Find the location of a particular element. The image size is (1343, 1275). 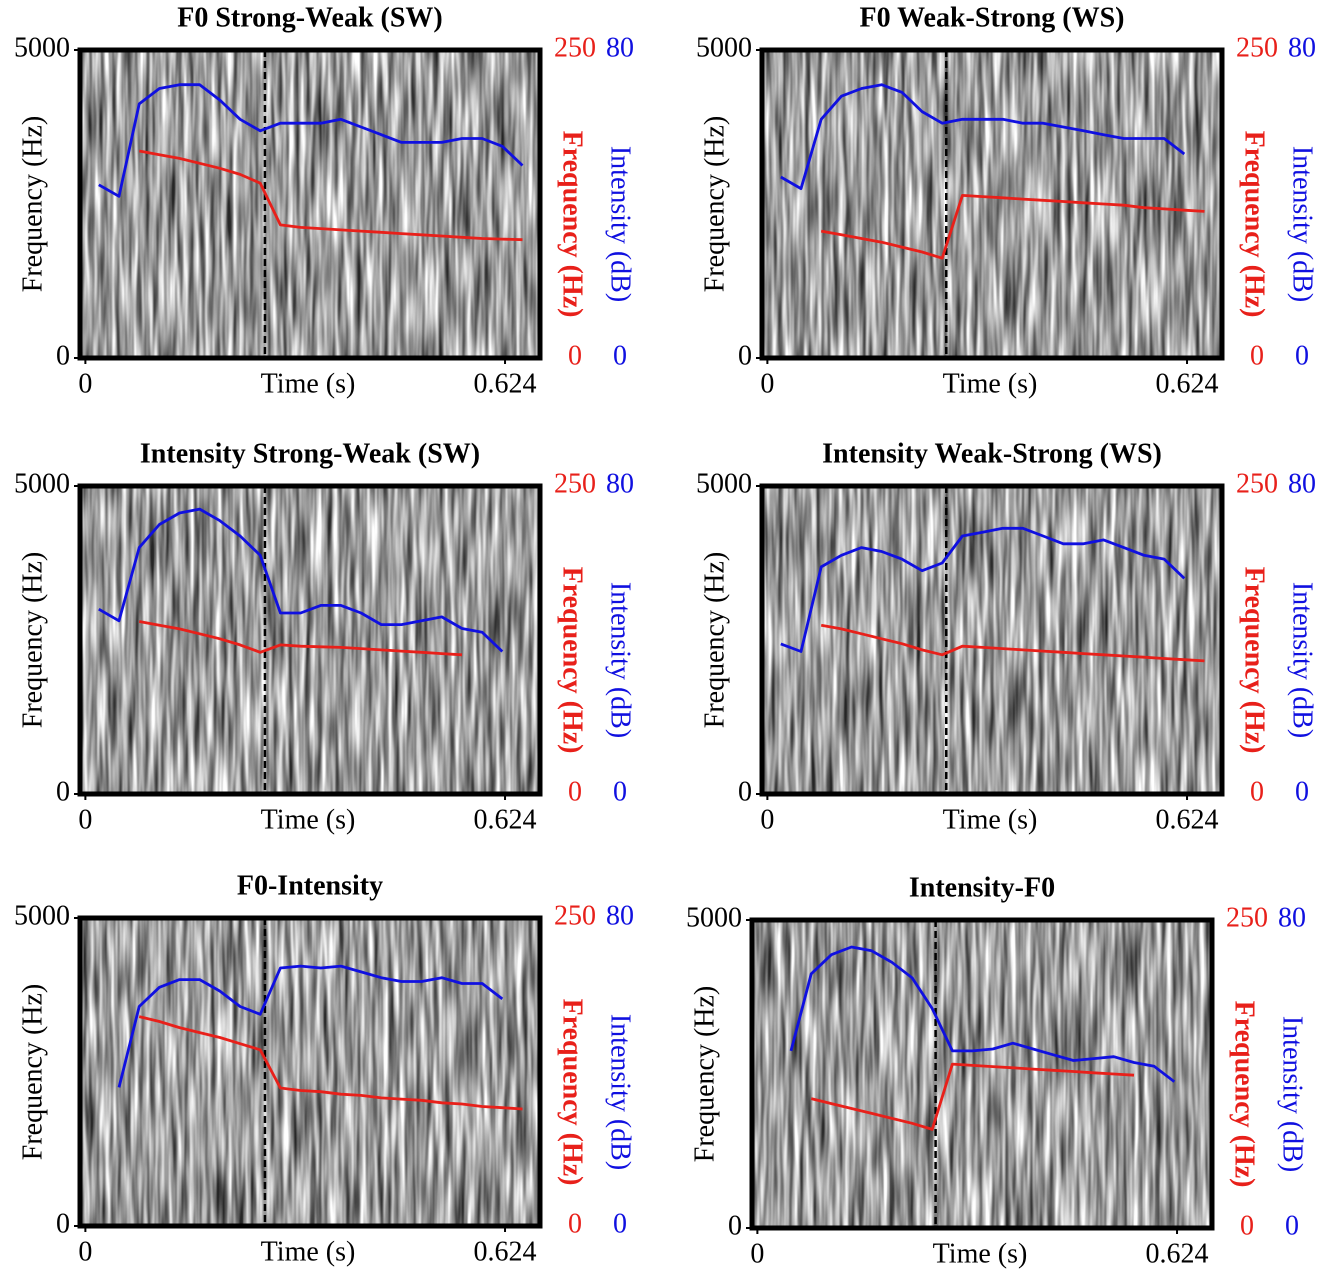

chart-title: Intensity Weak-Strong (WS) is located at coordinates (992, 453).